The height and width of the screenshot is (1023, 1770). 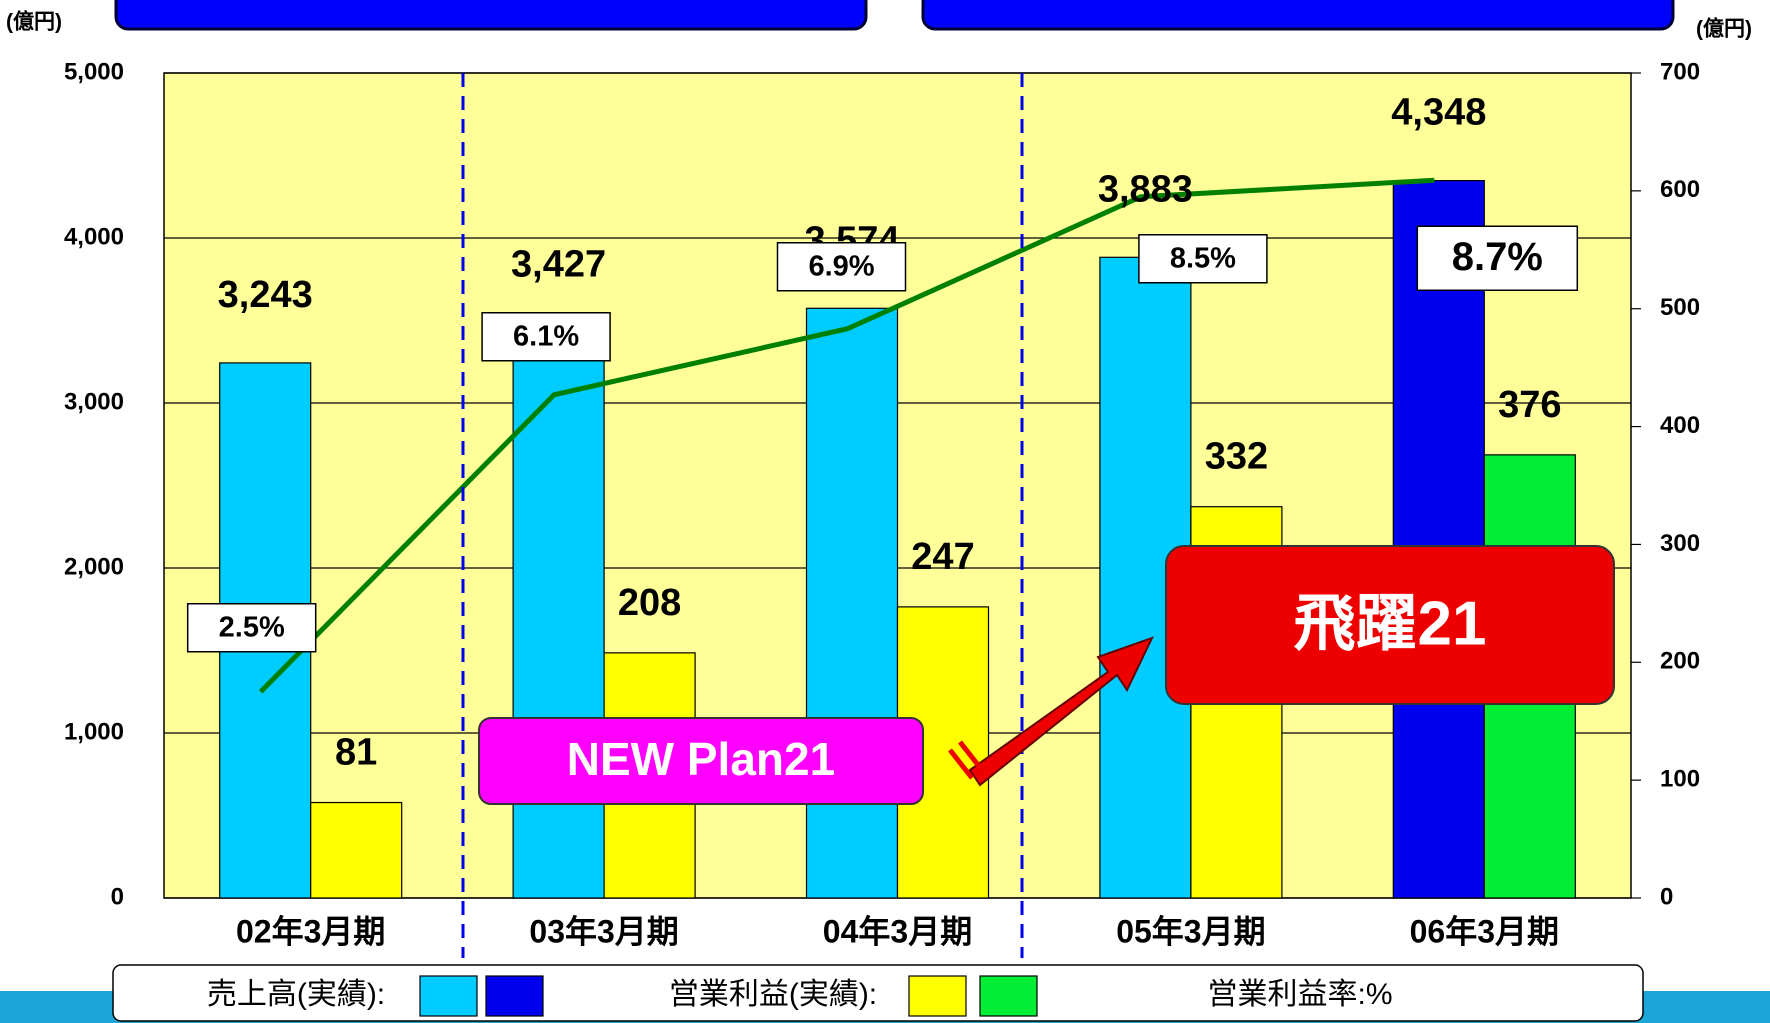 I want to click on x-tick-label: 05年3月期, so click(x=1190, y=931).